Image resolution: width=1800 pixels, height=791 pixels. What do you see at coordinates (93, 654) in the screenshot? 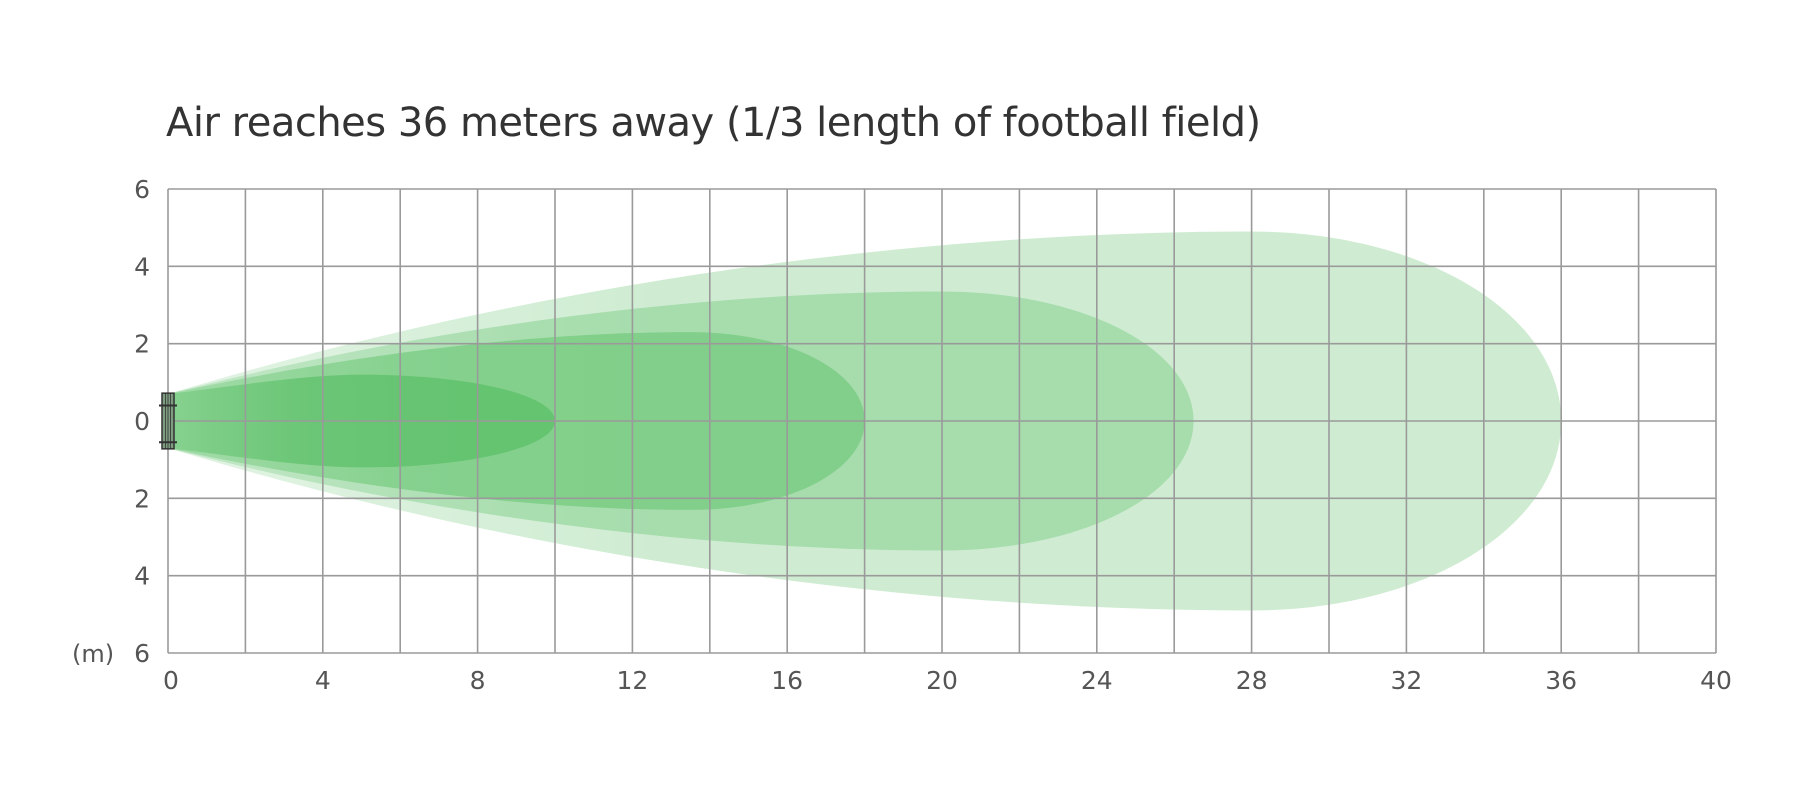
I see `unit-label: (m)` at bounding box center [93, 654].